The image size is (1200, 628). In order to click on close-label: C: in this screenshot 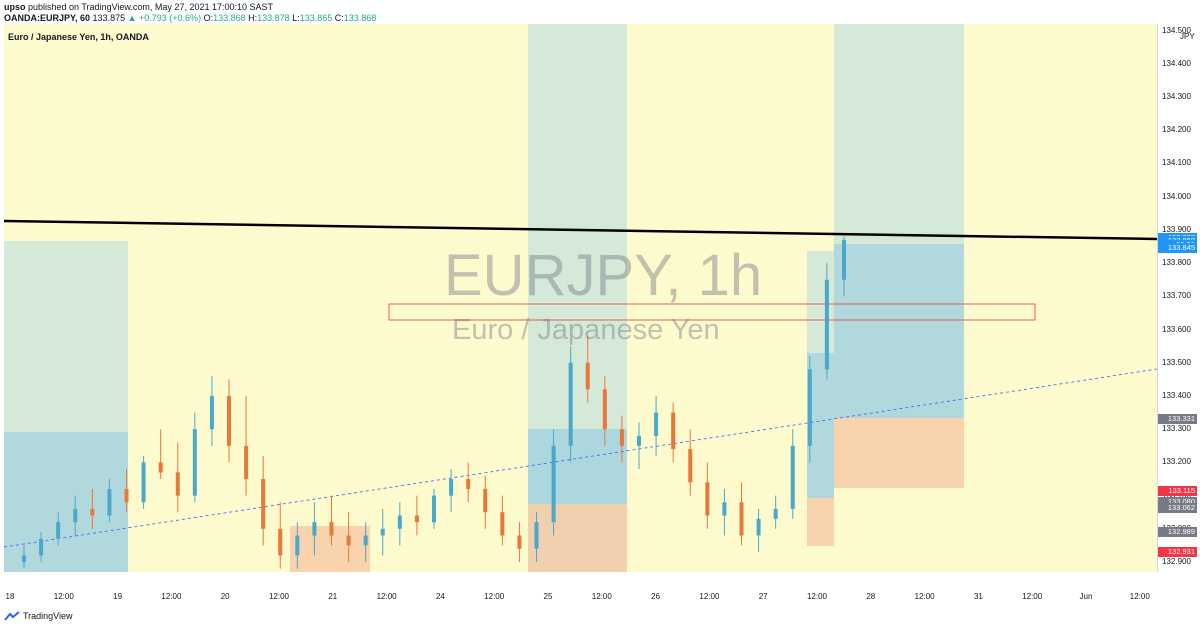, I will do `click(339, 18)`.